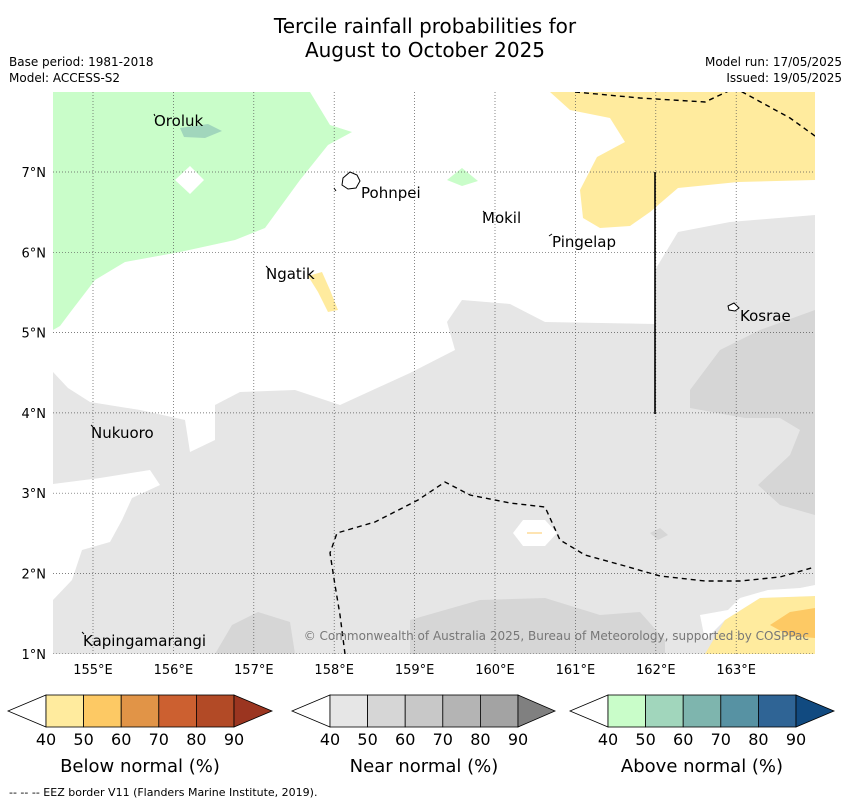 Image resolution: width=850 pixels, height=804 pixels. Describe the element at coordinates (254, 670) in the screenshot. I see `lon-tick-label: 157°E` at that location.